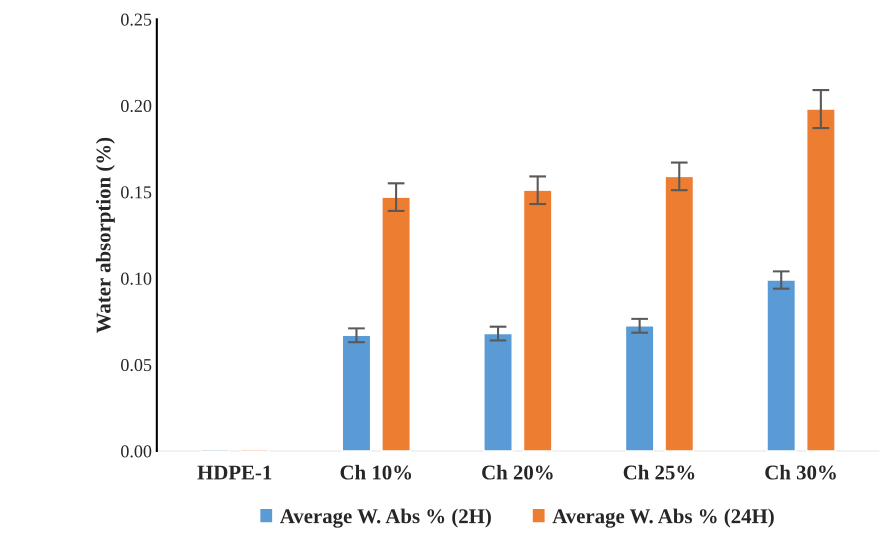 This screenshot has width=886, height=550. Describe the element at coordinates (234, 473) in the screenshot. I see `x-tick-label: HDPE-1` at that location.